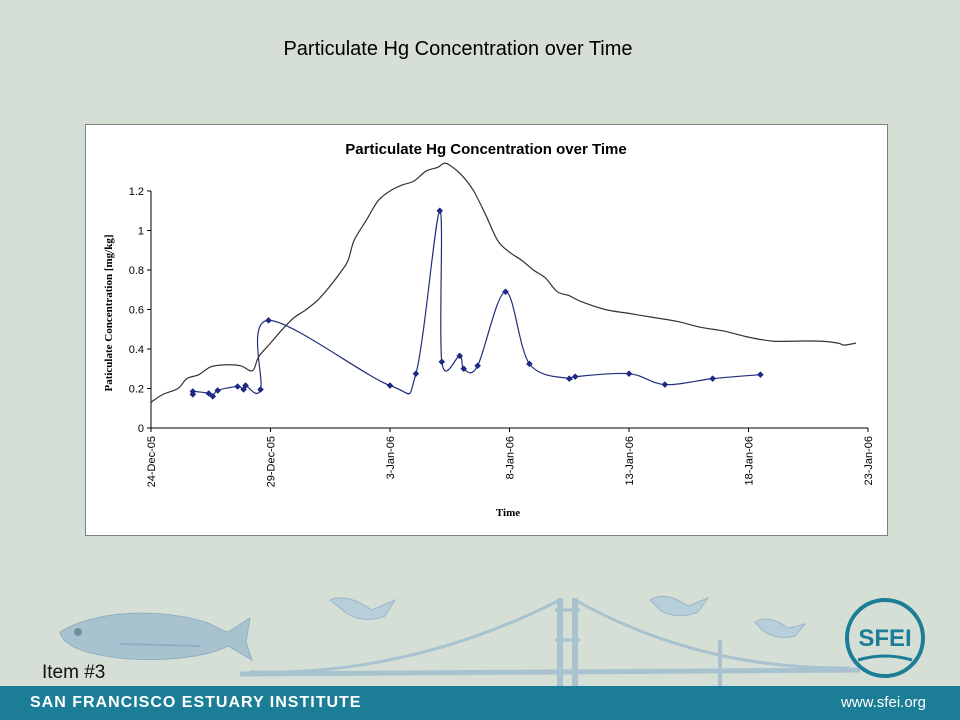 This screenshot has height=720, width=960. Describe the element at coordinates (141, 232) in the screenshot. I see `y-tick-label: 1` at that location.